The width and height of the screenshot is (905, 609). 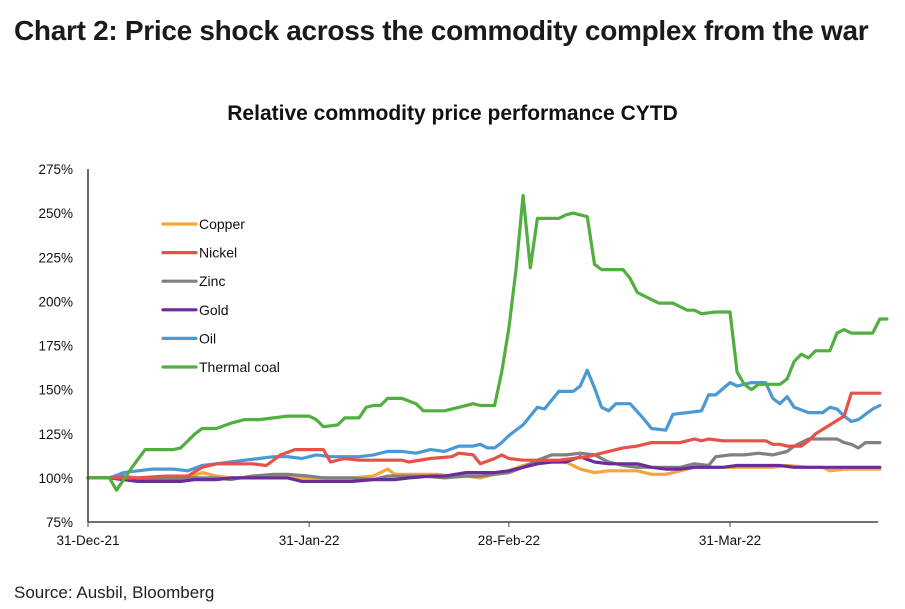 What do you see at coordinates (188, 338) in the screenshot?
I see `legend-item-oil: Oil` at bounding box center [188, 338].